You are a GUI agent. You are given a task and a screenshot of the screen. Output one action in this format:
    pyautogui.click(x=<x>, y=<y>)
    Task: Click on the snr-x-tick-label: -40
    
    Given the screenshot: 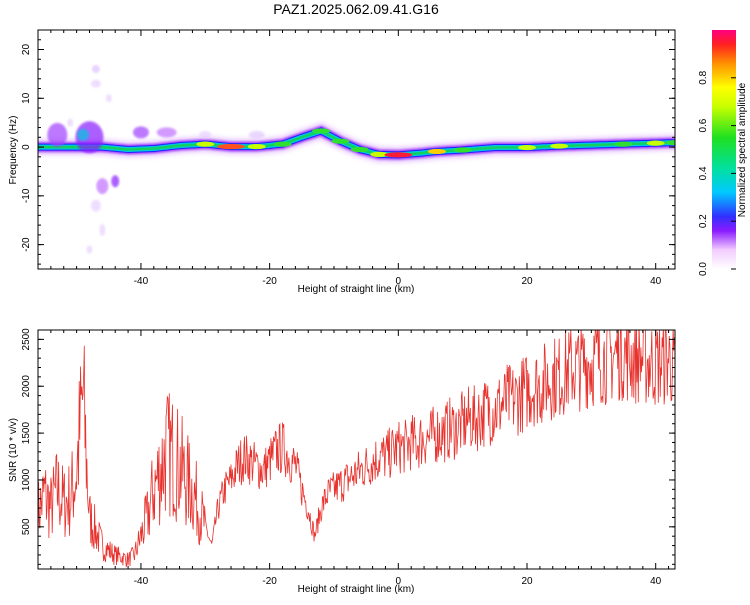 What is the action you would take?
    pyautogui.click(x=141, y=581)
    